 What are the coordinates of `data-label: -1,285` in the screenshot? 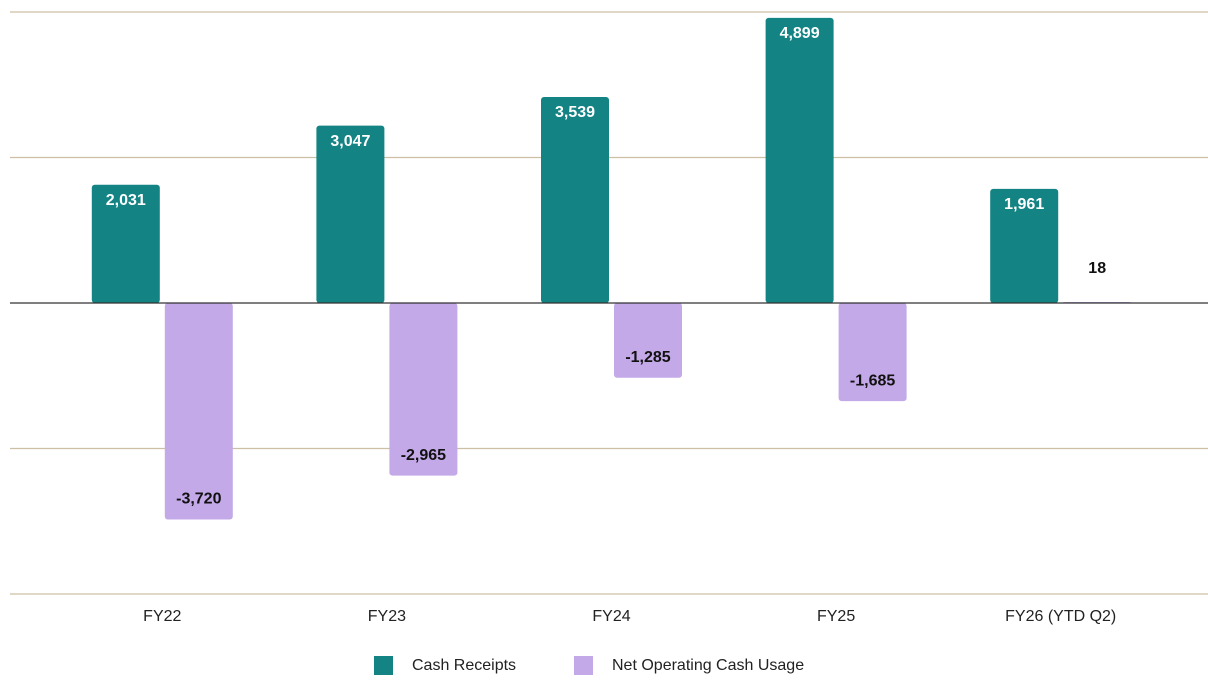 It's located at (647, 357).